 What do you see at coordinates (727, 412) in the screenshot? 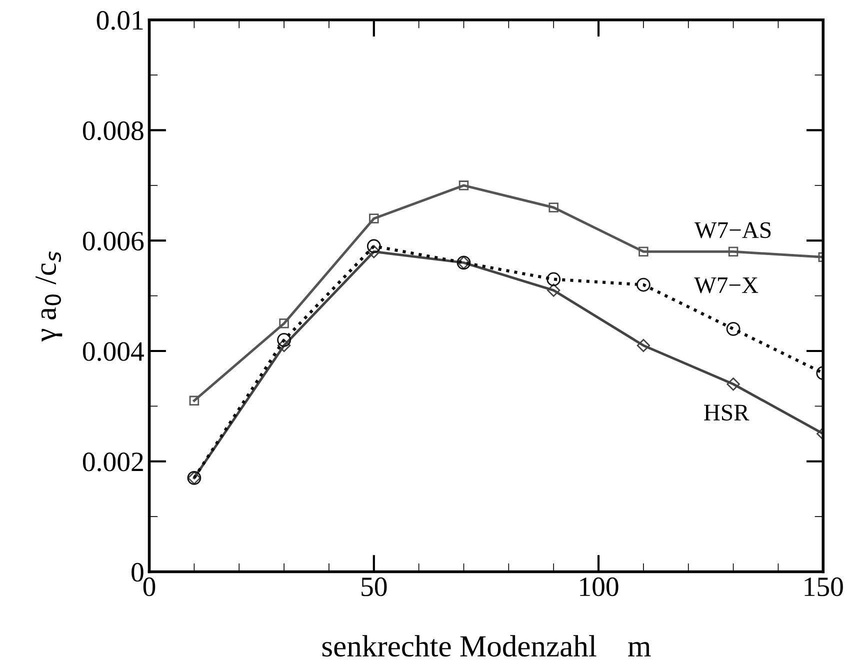
I see `series-label: HSR` at bounding box center [727, 412].